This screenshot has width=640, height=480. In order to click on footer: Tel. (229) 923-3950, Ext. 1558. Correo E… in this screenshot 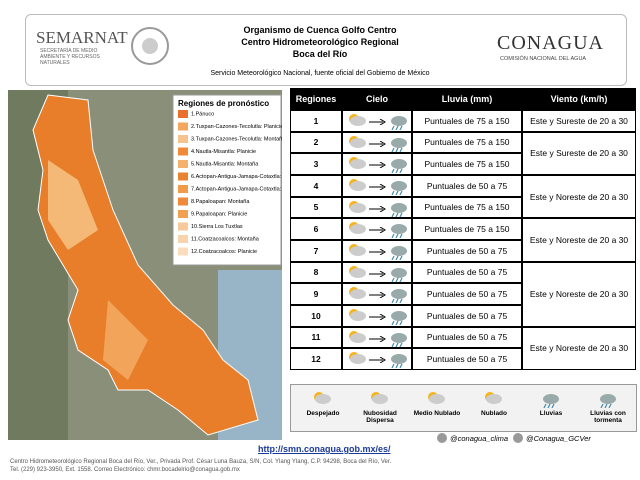, I will do `click(125, 470)`.